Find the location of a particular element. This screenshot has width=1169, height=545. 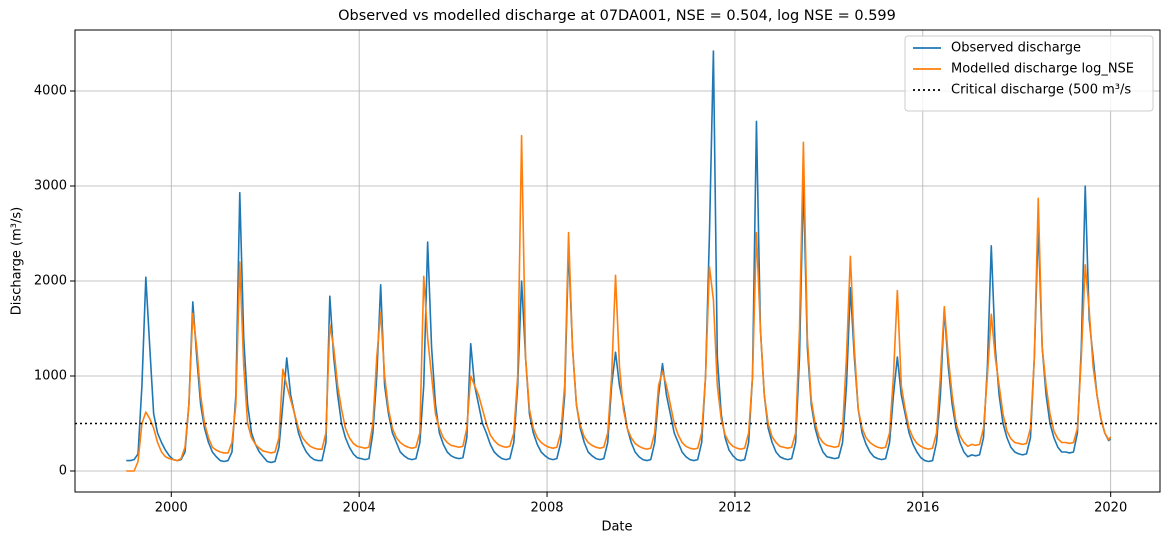

legend-label: Observed discharge is located at coordinates (1016, 48).